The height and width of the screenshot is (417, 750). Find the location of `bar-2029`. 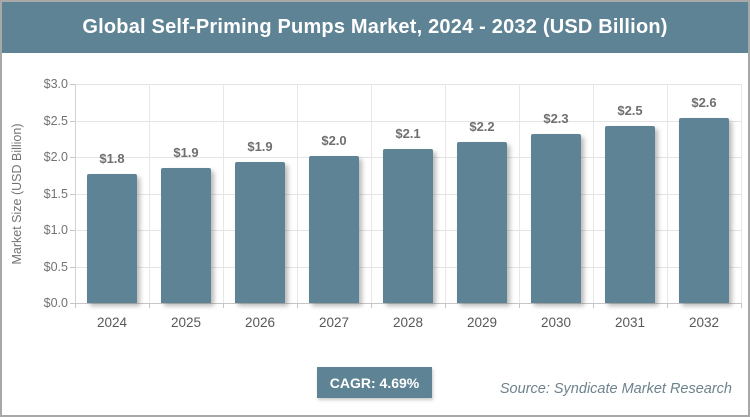

bar-2029 is located at coordinates (482, 222).